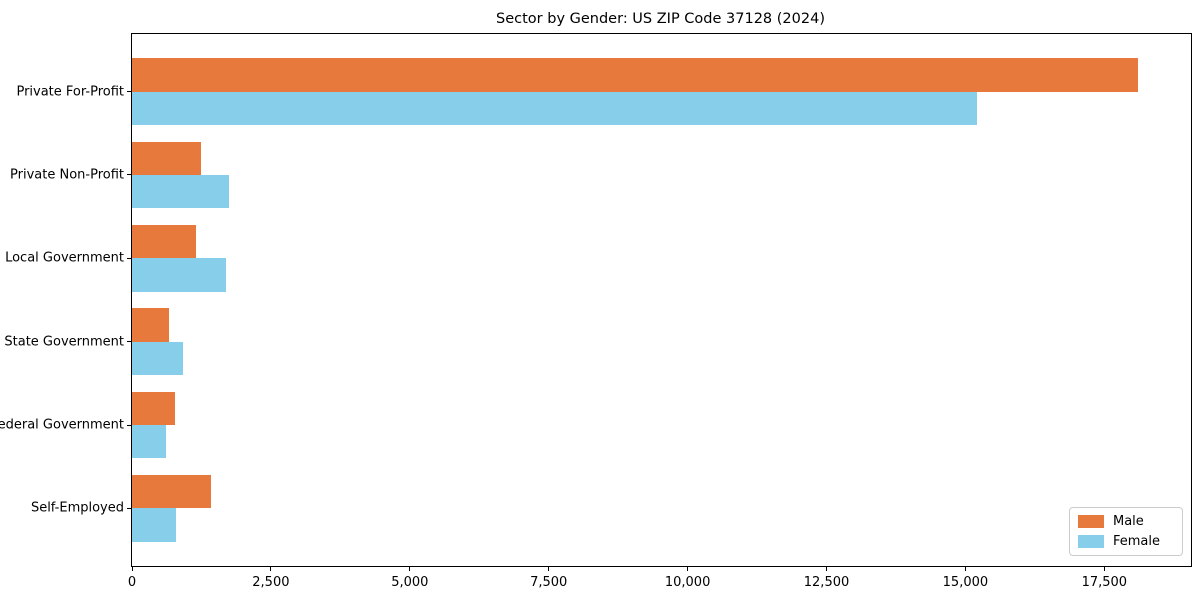 This screenshot has height=600, width=1200. I want to click on legend-label-male: Male, so click(1128, 521).